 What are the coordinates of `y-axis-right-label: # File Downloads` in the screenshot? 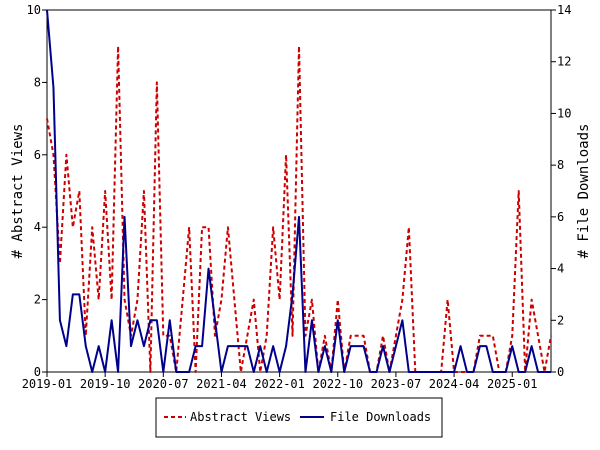 It's located at (584, 191).